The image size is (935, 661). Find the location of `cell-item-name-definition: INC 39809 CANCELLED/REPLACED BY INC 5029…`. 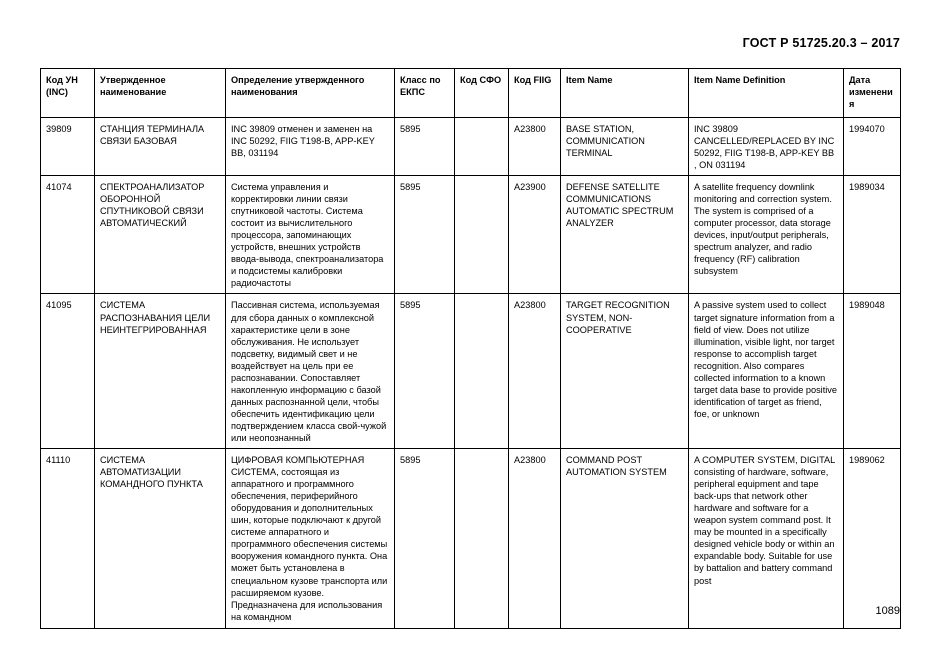

cell-item-name-definition: INC 39809 CANCELLED/REPLACED BY INC 5029… is located at coordinates (766, 146).